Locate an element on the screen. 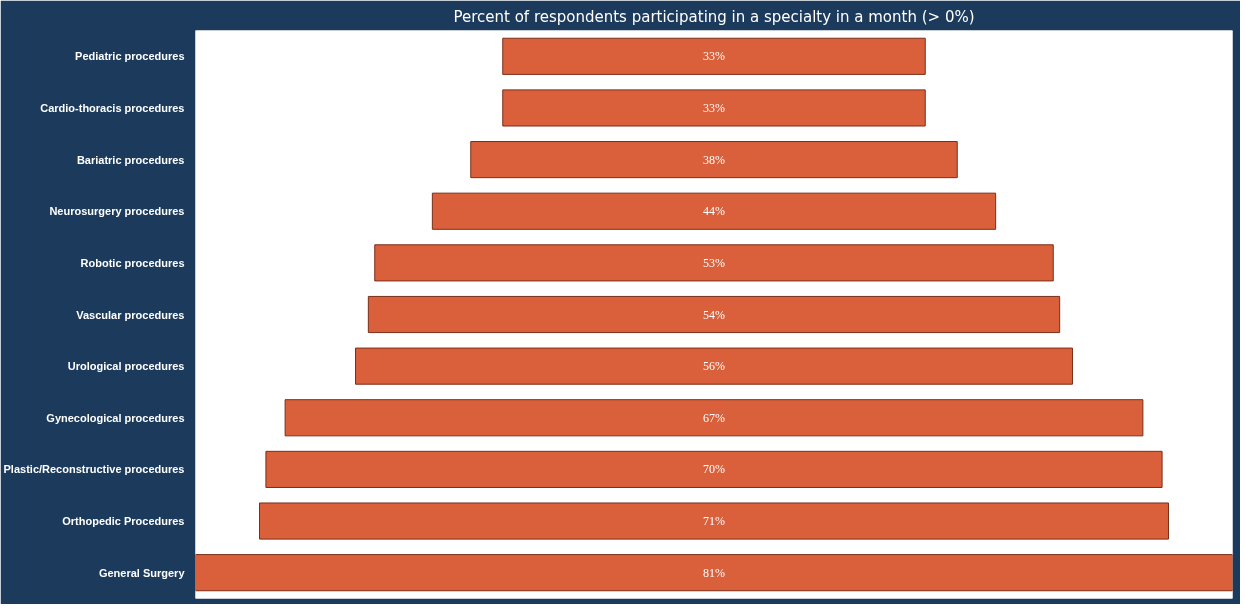 This screenshot has height=609, width=1245. data-label: 67% is located at coordinates (714, 417).